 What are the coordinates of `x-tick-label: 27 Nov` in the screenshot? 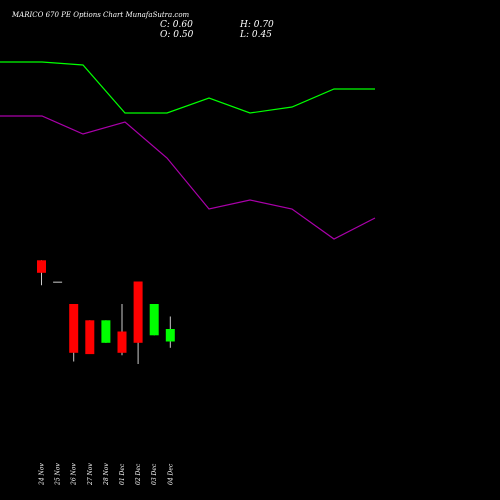 It's located at (90, 474).